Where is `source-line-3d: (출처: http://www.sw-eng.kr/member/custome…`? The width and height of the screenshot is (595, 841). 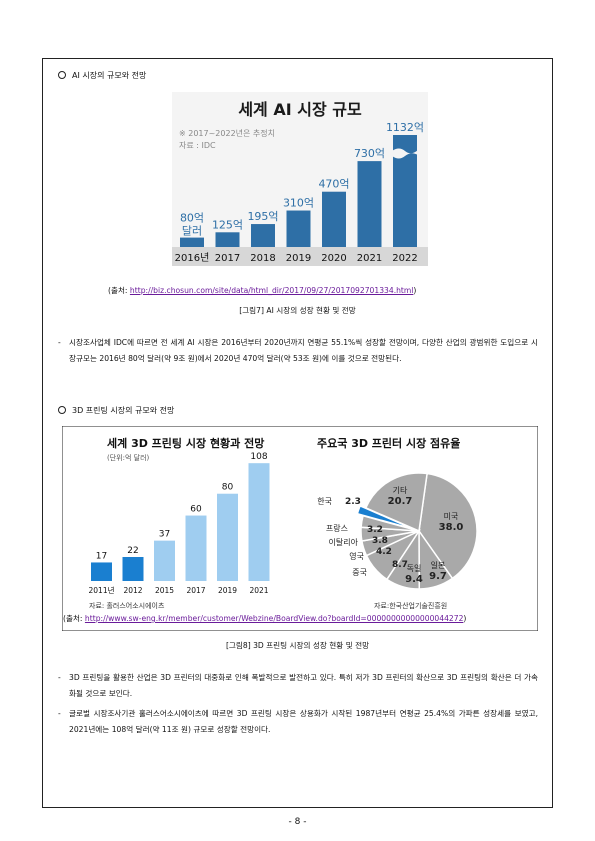
source-line-3d: (출처: http://www.sw-eng.kr/member/custome… is located at coordinates (265, 618).